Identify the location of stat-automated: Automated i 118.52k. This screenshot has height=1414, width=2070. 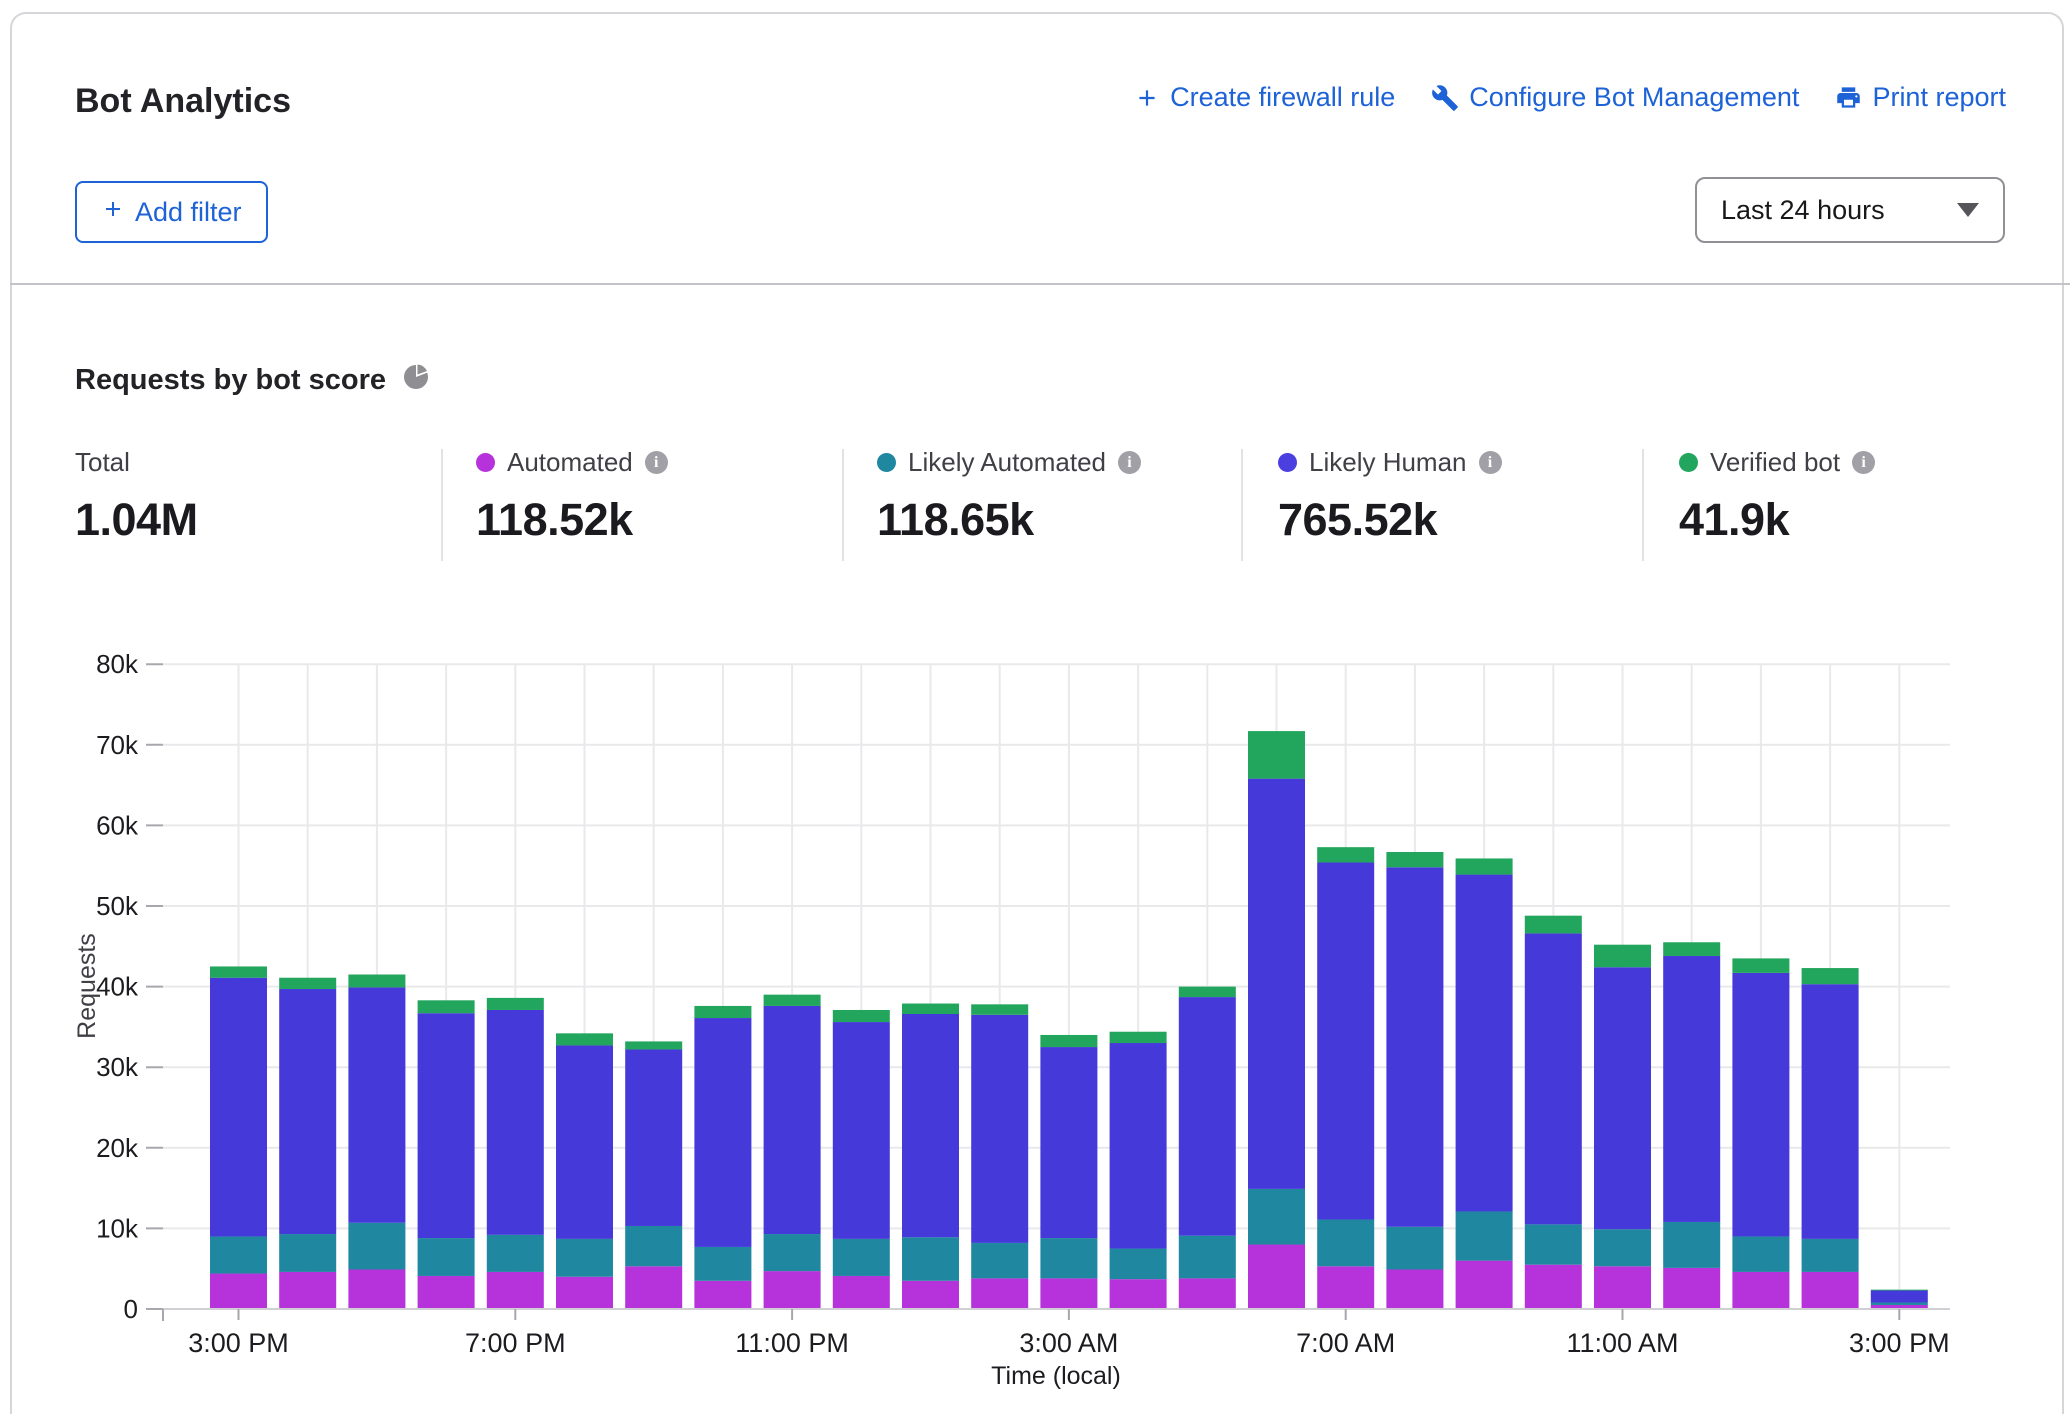
(572, 496).